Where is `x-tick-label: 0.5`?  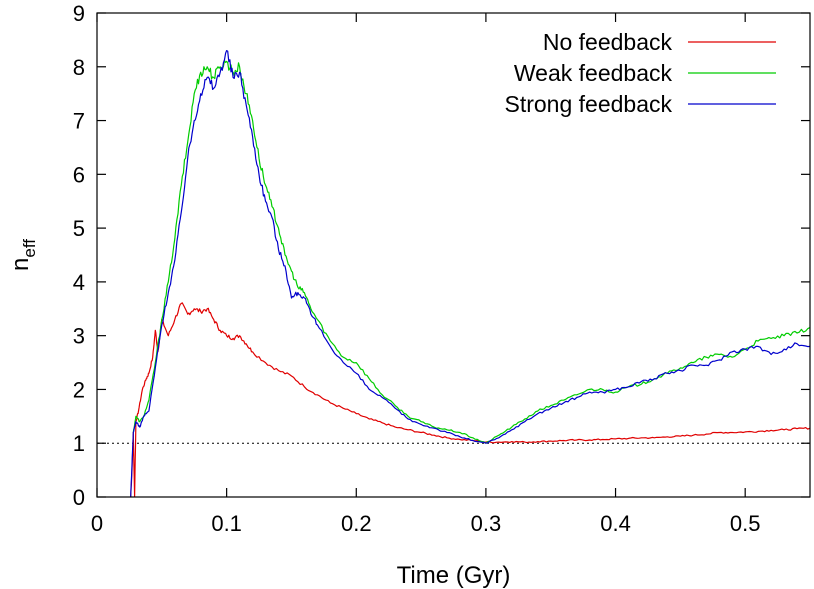 x-tick-label: 0.5 is located at coordinates (745, 523).